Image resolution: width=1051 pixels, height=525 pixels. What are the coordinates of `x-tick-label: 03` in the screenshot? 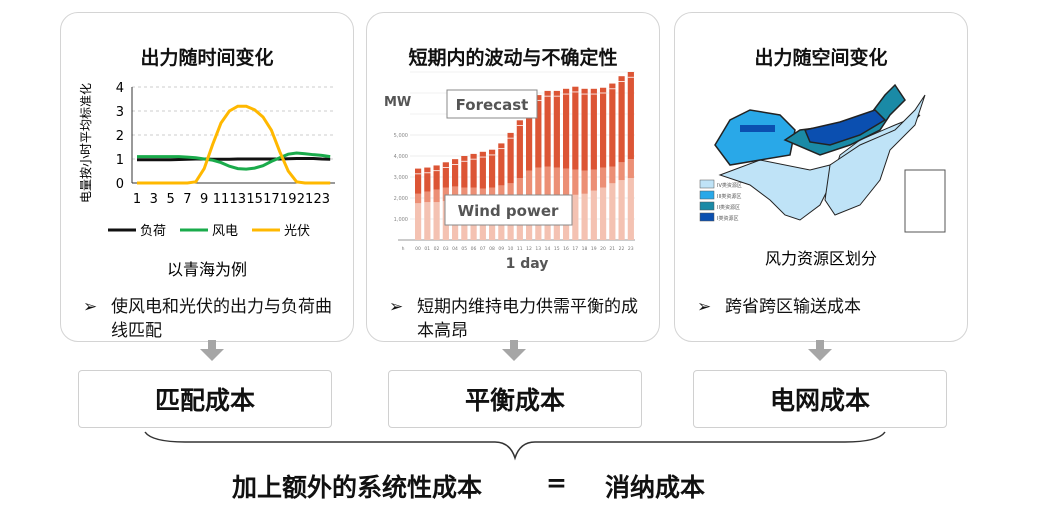 It's located at (446, 249).